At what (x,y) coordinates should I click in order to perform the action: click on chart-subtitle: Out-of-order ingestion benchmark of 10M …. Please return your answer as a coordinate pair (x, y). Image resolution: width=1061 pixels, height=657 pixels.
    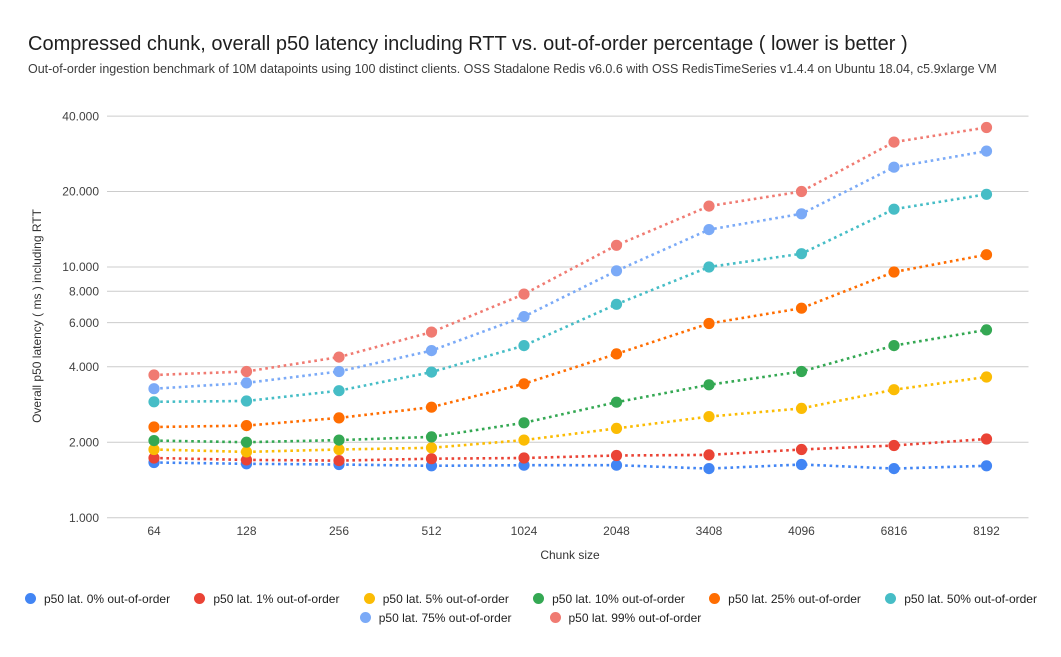
    Looking at the image, I should click on (512, 69).